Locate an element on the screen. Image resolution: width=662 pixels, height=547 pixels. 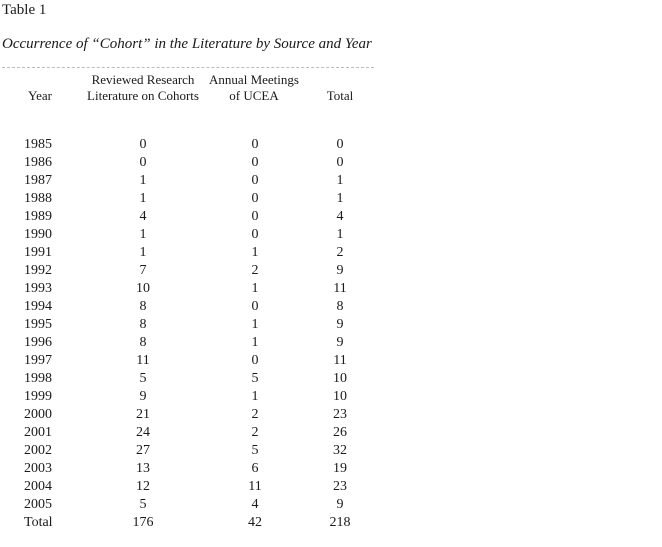
cell-year: 2001 is located at coordinates (38, 432).